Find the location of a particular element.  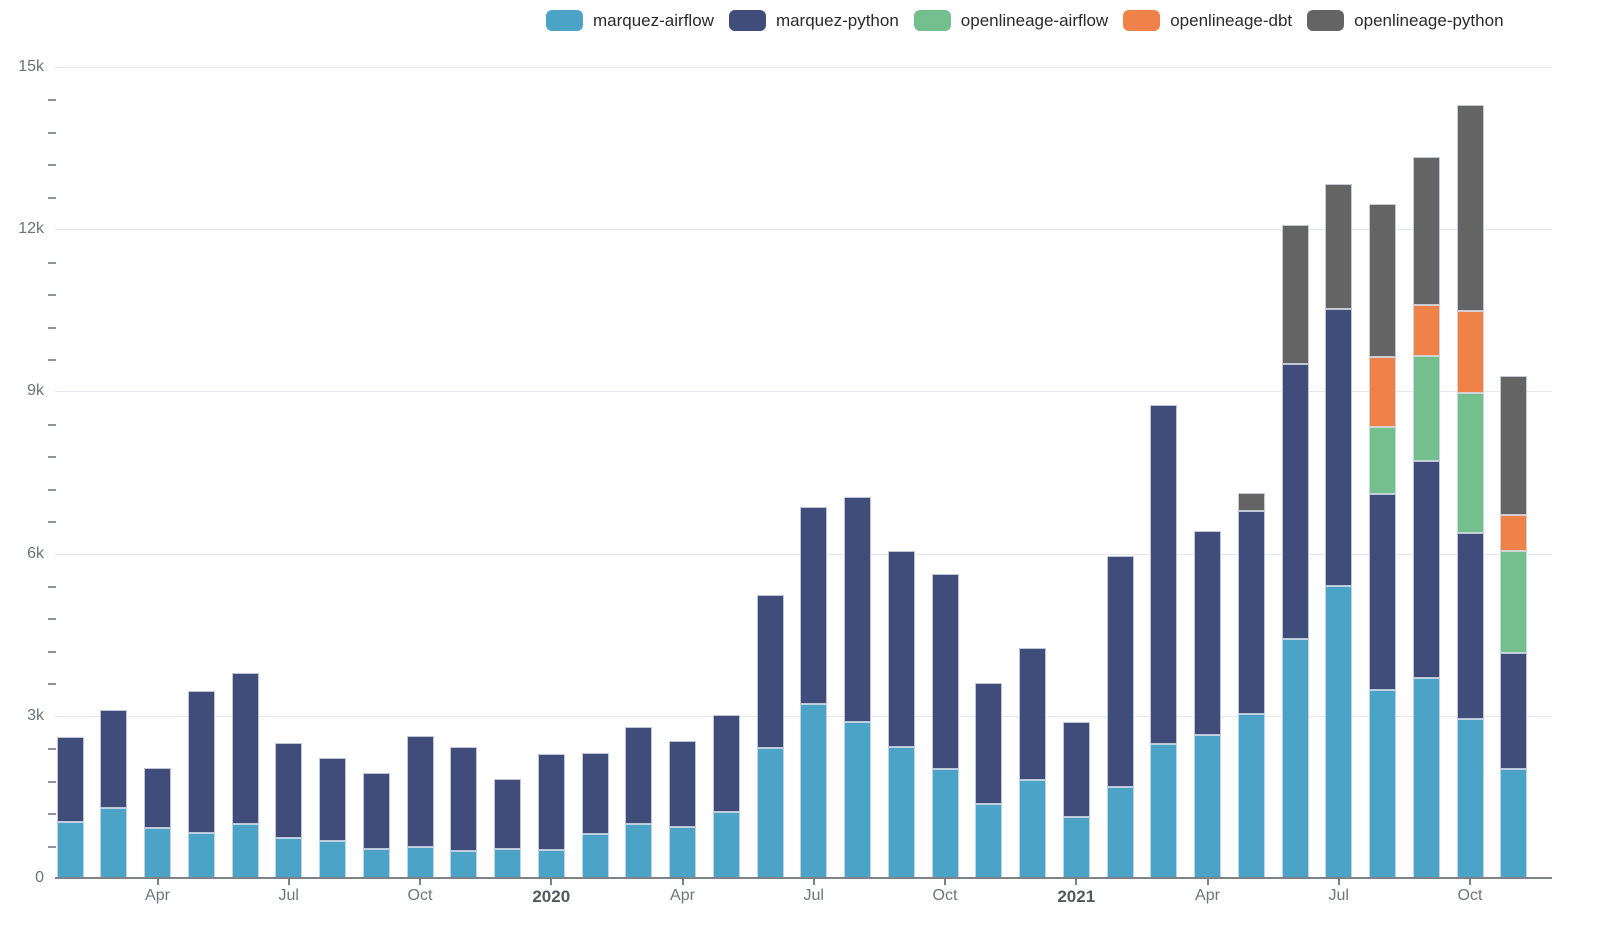

bar-2020-08-marquez-airflow is located at coordinates (857, 799).